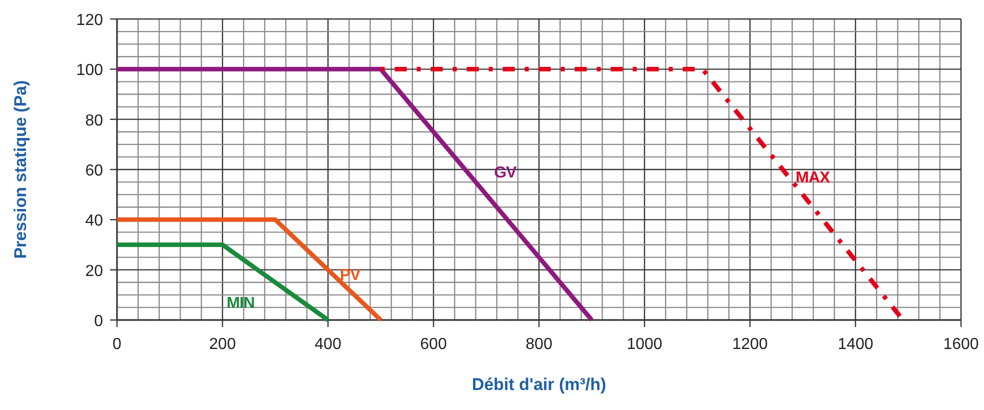 The width and height of the screenshot is (984, 410). What do you see at coordinates (94, 221) in the screenshot?
I see `y-tick-label: 40` at bounding box center [94, 221].